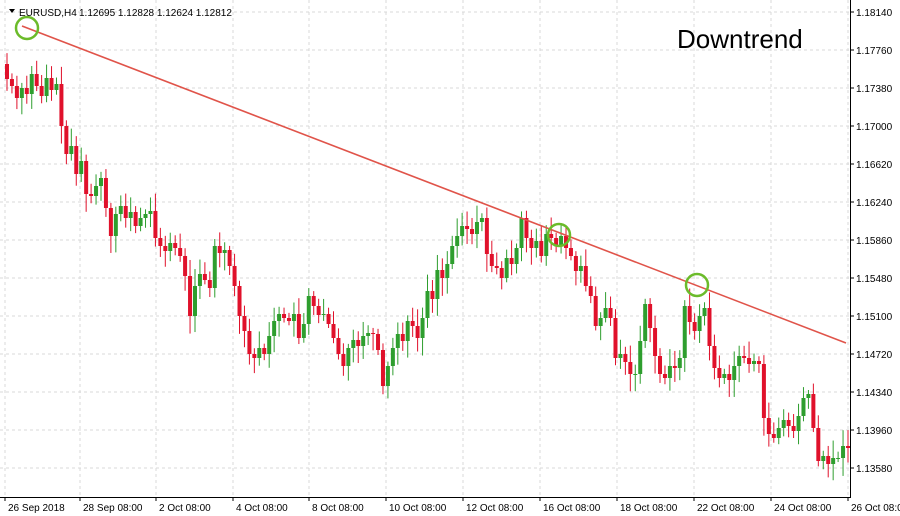  What do you see at coordinates (740, 39) in the screenshot?
I see `downtrend-annotation: Downtrend` at bounding box center [740, 39].